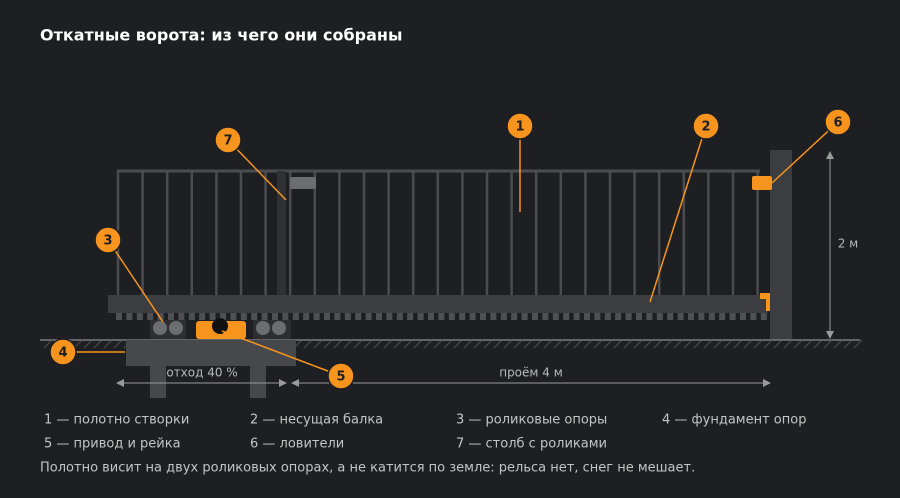 Image resolution: width=900 pixels, height=498 pixels. I want to click on callout-number: 6, so click(837, 123).